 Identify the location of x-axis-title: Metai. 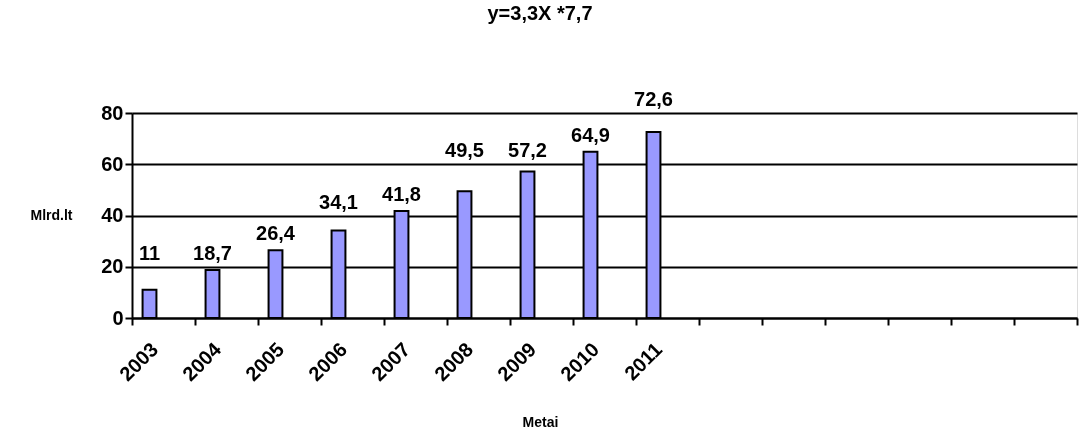
(540, 421).